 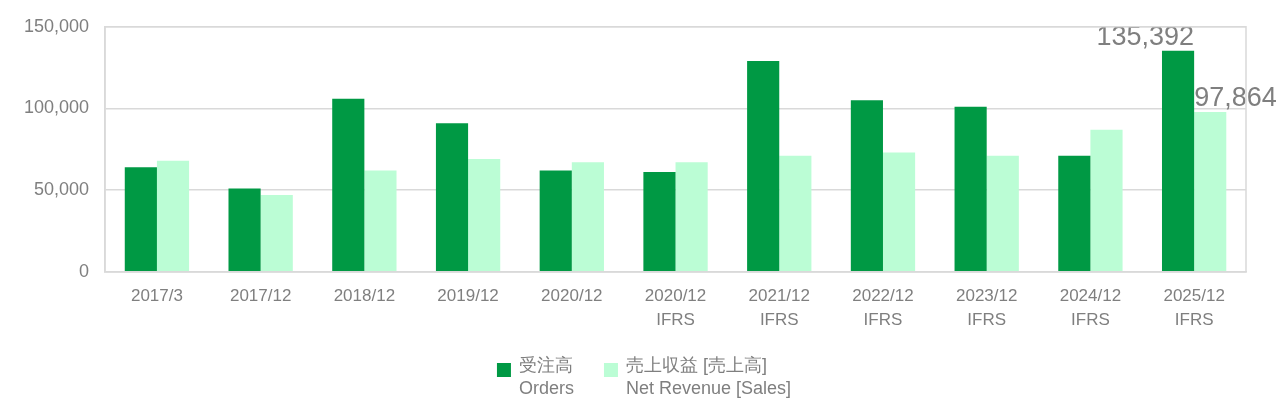 What do you see at coordinates (1235, 96) in the screenshot?
I see `data-label: 97,864` at bounding box center [1235, 96].